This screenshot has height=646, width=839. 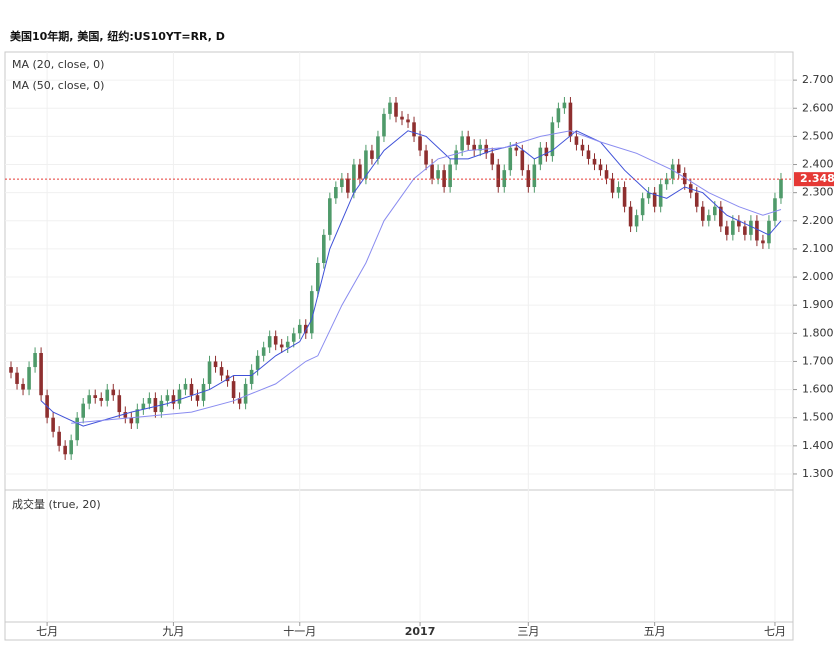 What do you see at coordinates (818, 360) in the screenshot?
I see `y-tick-label: 1.700` at bounding box center [818, 360].